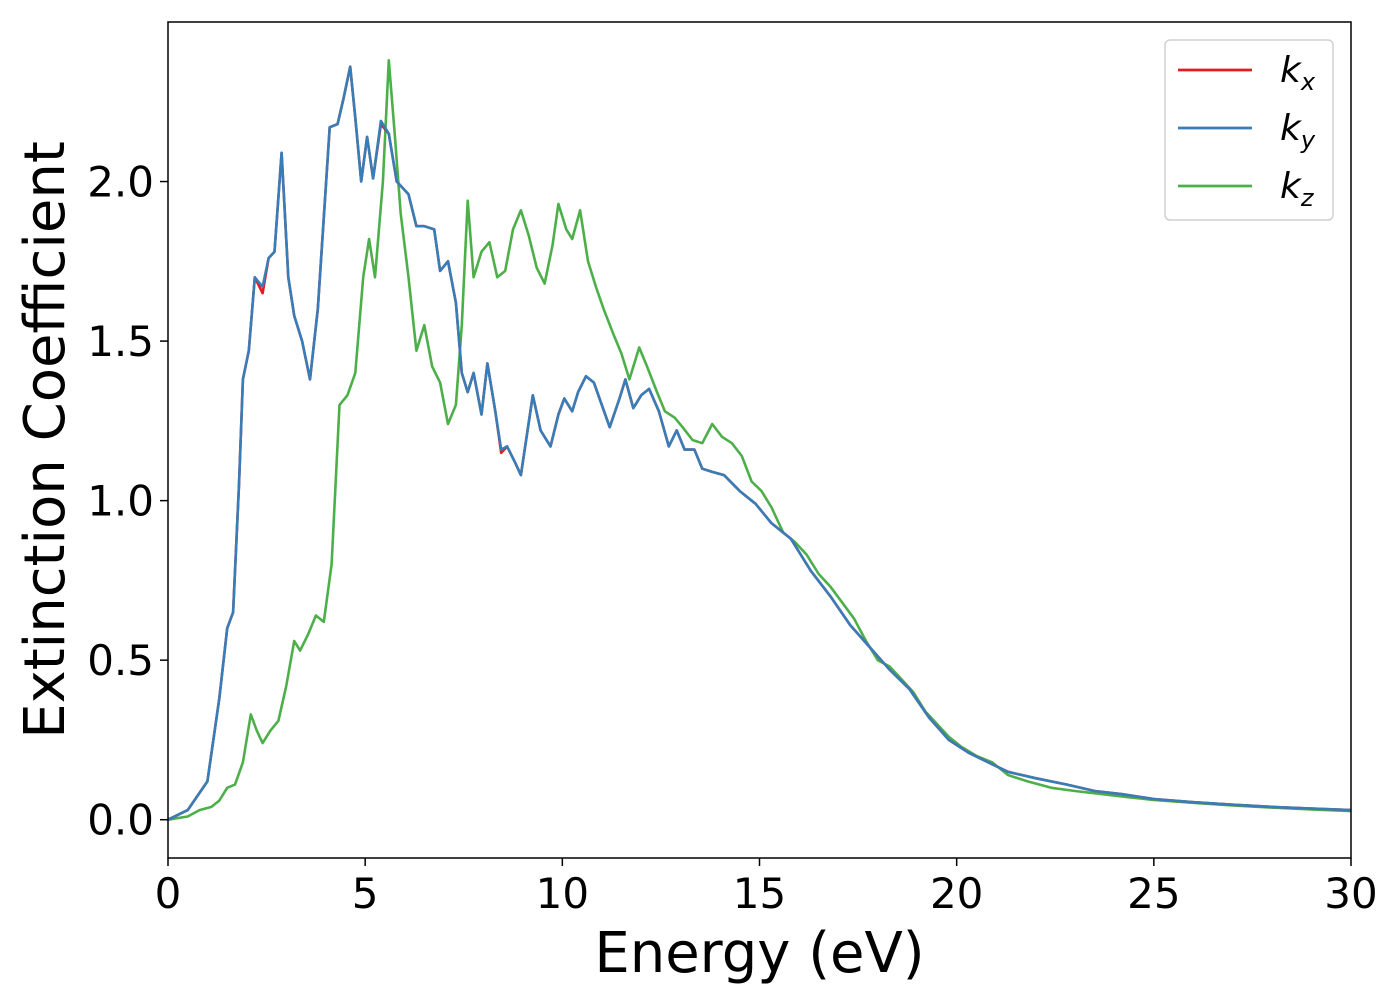 The width and height of the screenshot is (1400, 1000). I want to click on y-axis-label: Extinction Coefficient, so click(45, 440).